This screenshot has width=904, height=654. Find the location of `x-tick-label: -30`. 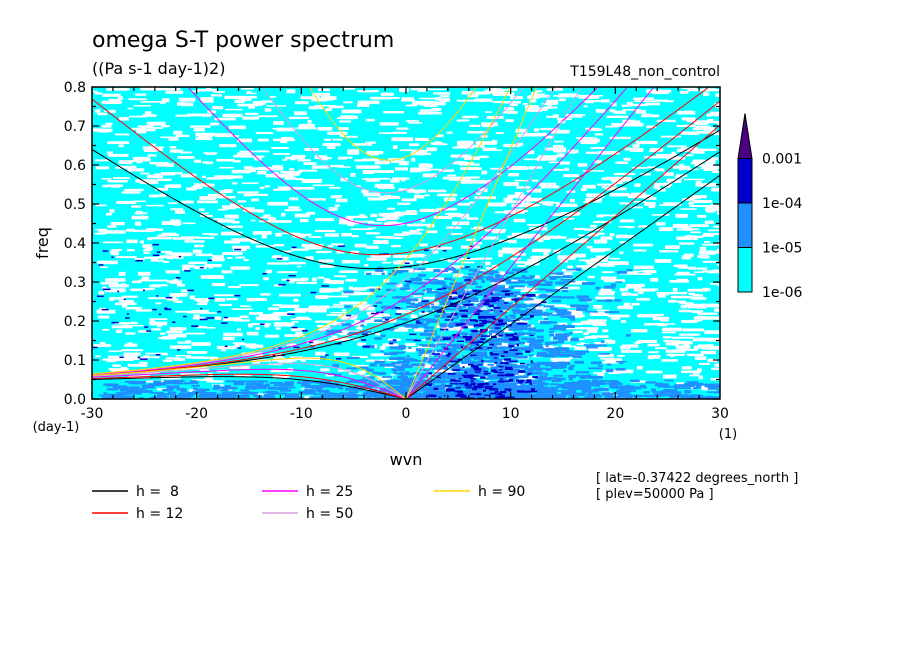

x-tick-label: -30 is located at coordinates (92, 414).